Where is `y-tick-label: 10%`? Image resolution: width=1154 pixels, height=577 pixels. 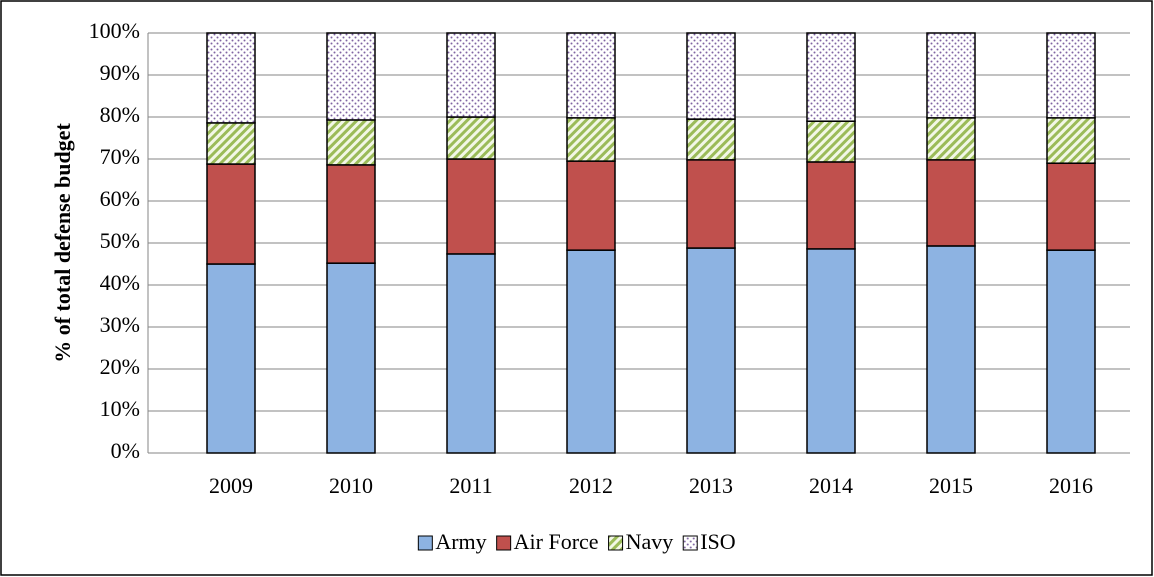
y-tick-label: 10% is located at coordinates (120, 408).